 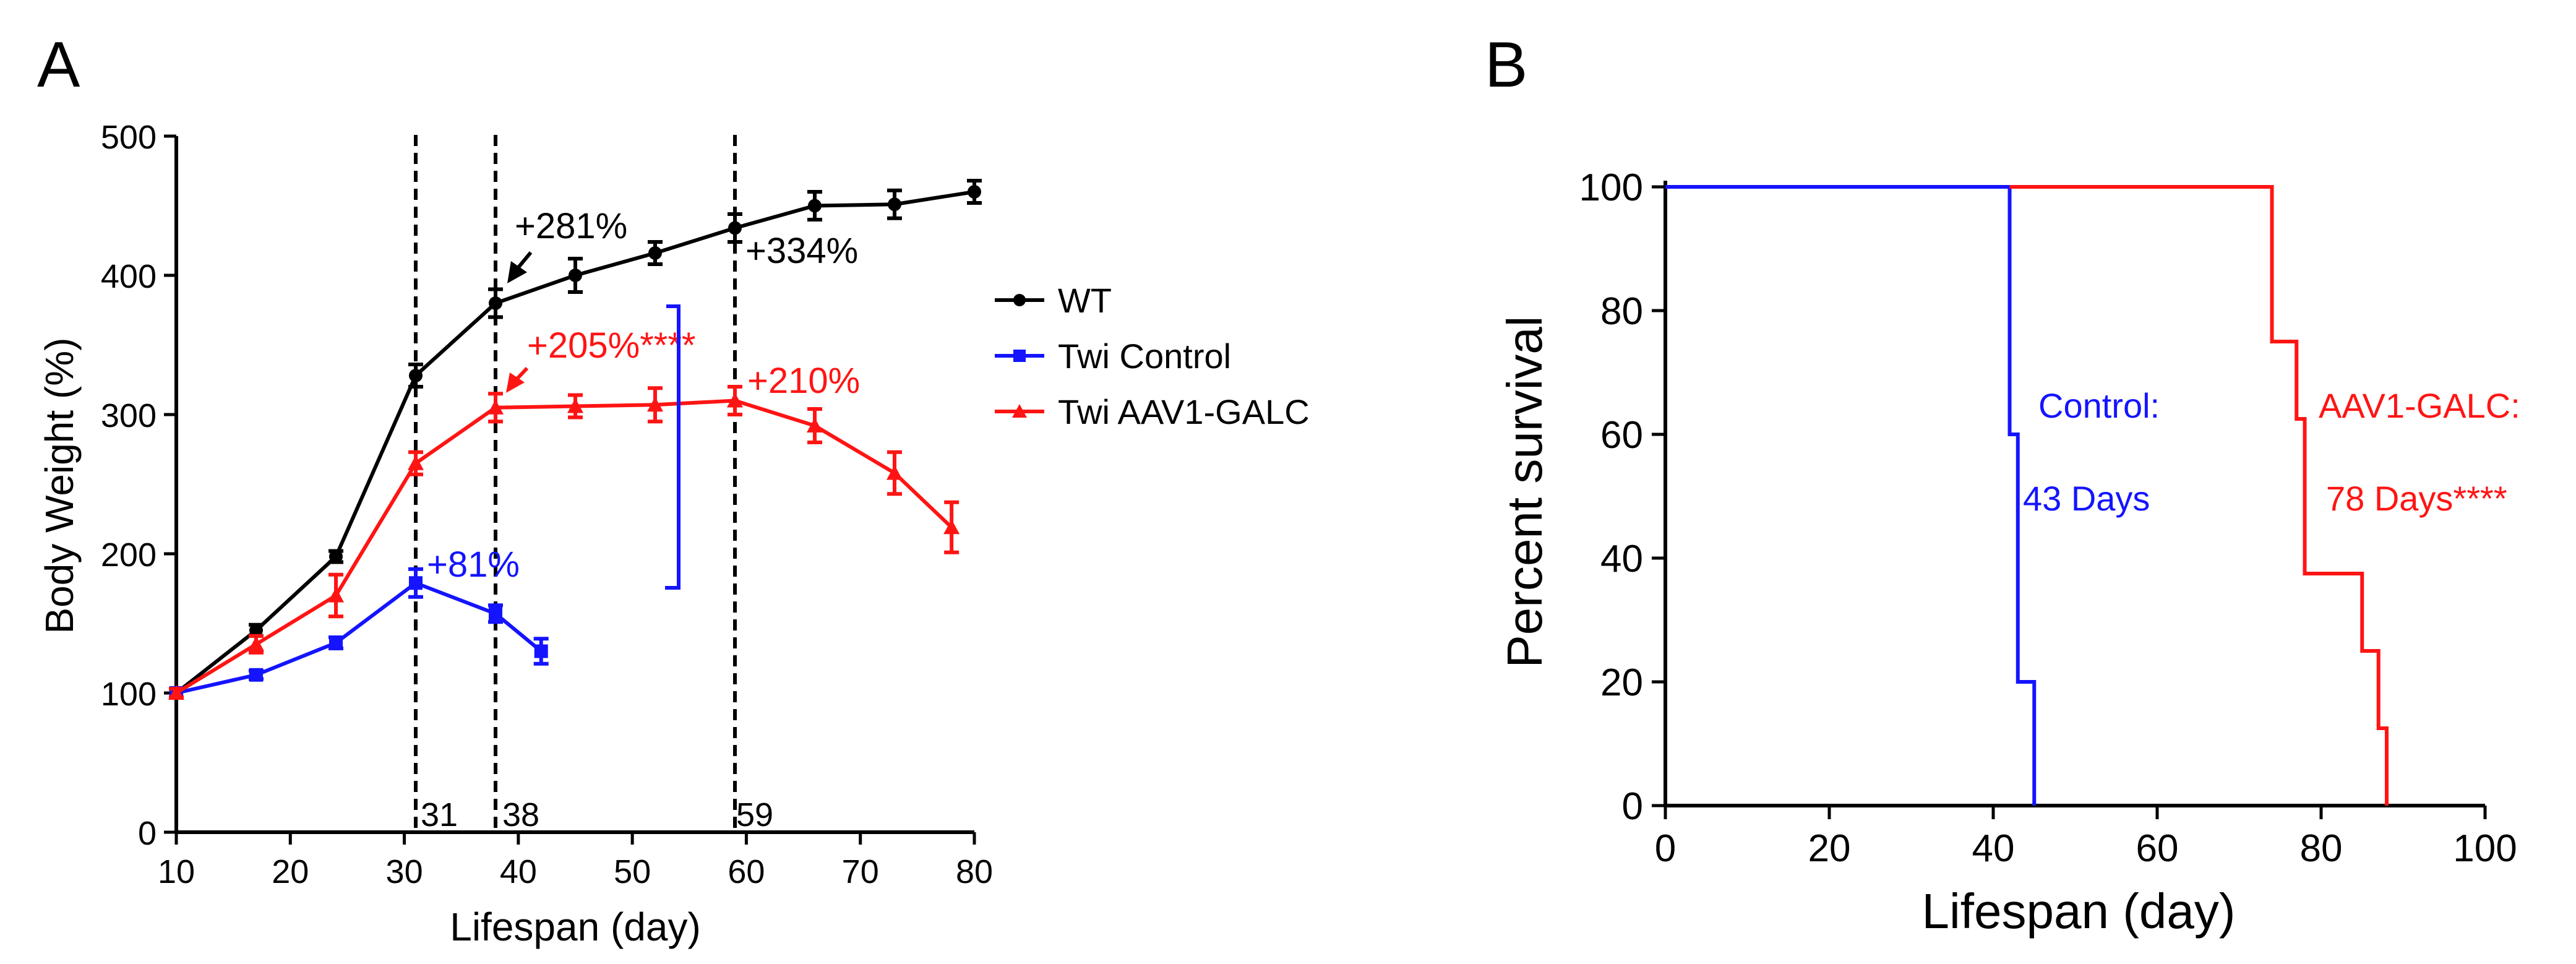 I want to click on chart-a-y-tick-label-200: 200, so click(x=129, y=555).